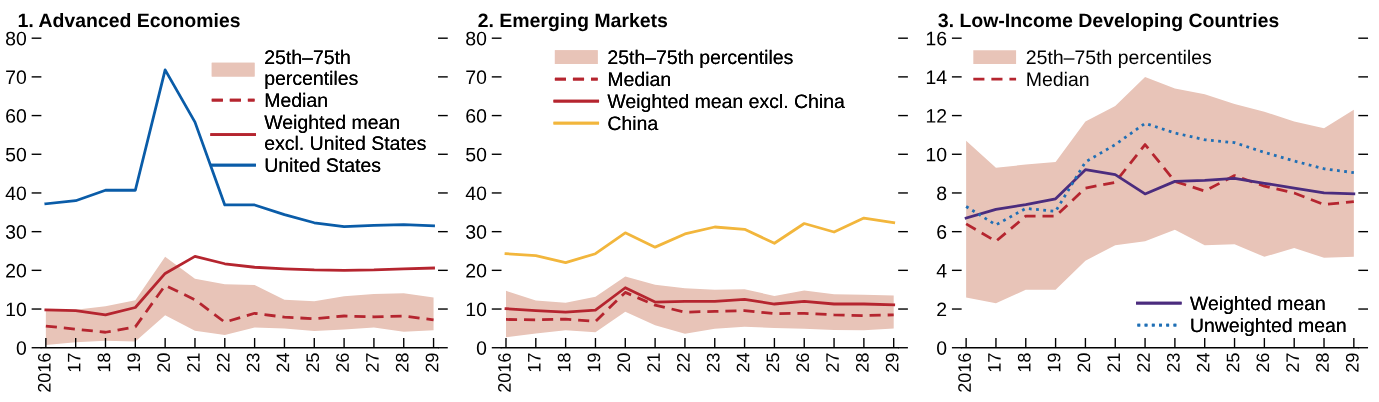 The width and height of the screenshot is (1379, 402). I want to click on y-tick-label: 16, so click(936, 38).